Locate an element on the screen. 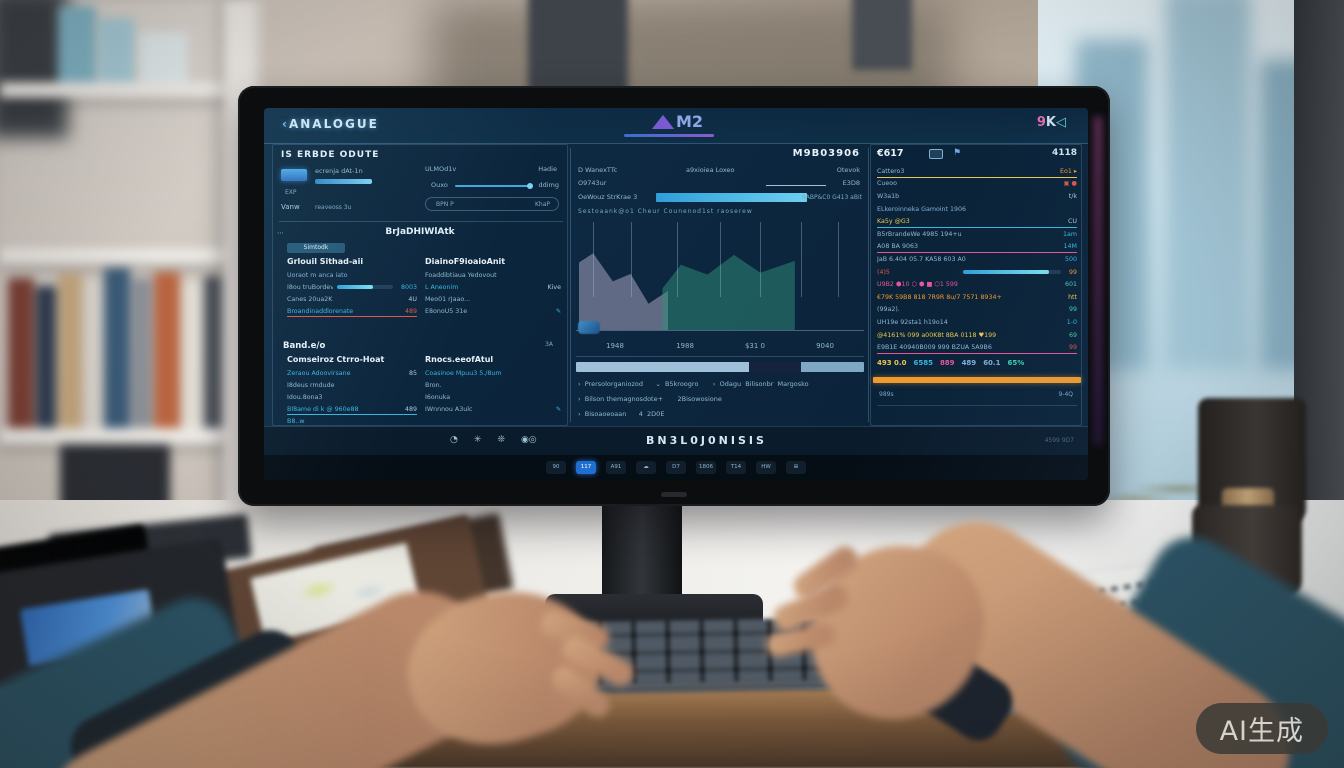  corner-brand-k: K is located at coordinates (1050, 122).